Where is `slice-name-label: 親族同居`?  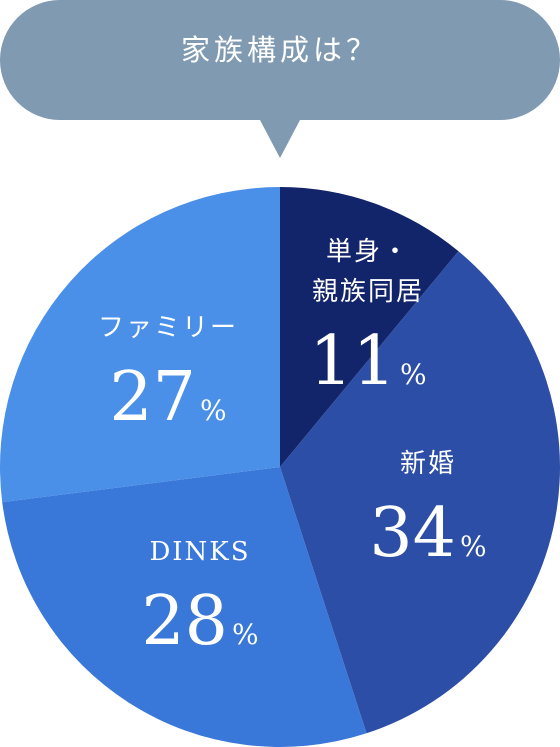 slice-name-label: 親族同居 is located at coordinates (368, 292).